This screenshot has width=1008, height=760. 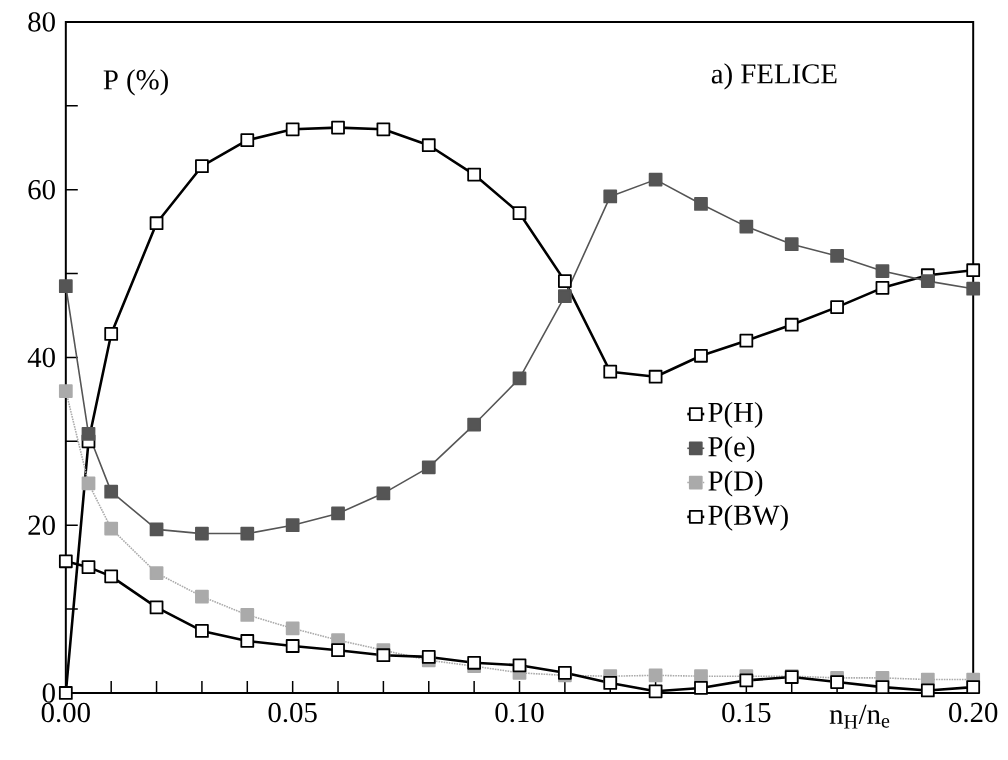 What do you see at coordinates (65, 712) in the screenshot?
I see `x-tick-label: 0.00` at bounding box center [65, 712].